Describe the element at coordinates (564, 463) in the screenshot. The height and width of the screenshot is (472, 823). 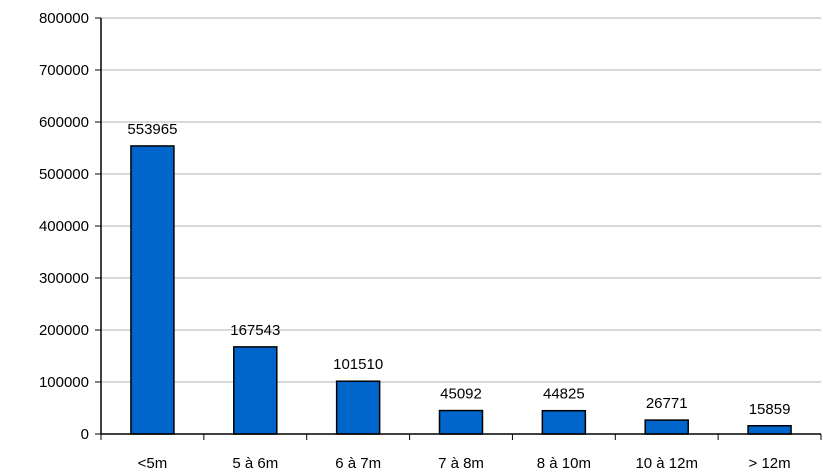
I see `x-tick-label: 8 à 10m` at that location.